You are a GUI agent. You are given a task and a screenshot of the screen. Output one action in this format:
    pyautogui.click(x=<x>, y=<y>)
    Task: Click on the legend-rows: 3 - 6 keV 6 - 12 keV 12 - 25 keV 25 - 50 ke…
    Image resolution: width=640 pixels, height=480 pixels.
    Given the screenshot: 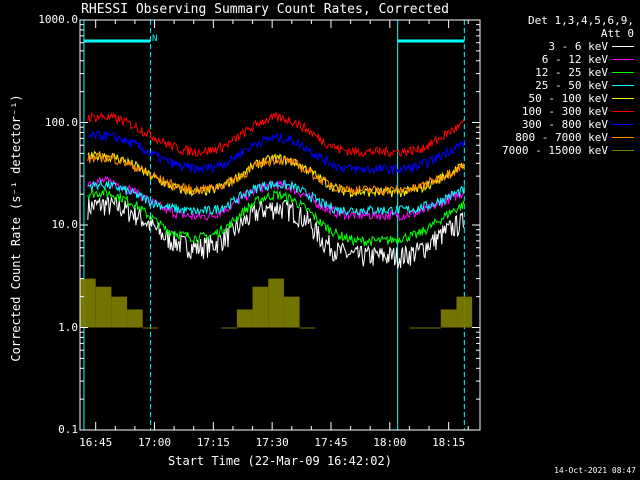 What is the action you would take?
    pyautogui.click(x=559, y=98)
    